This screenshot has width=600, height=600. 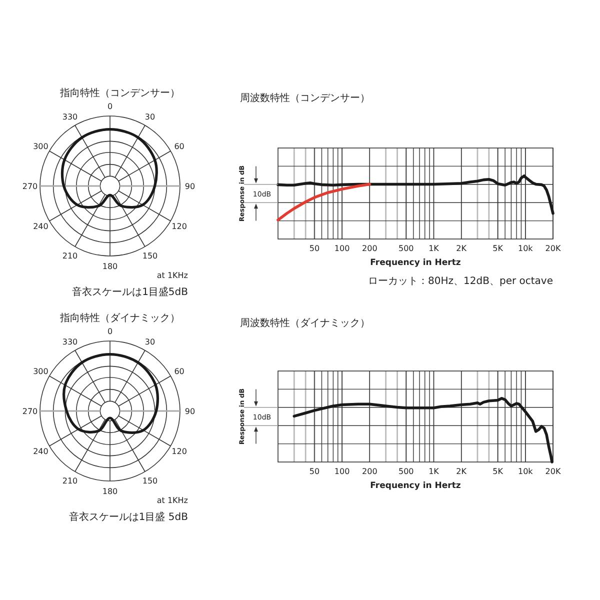 I want to click on chart-title: 周波数特性（ダイナミック）, so click(x=305, y=323).